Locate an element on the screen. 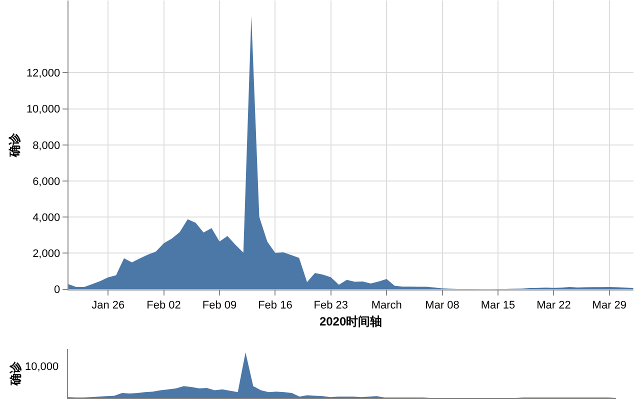  y-tick-label: 6,000 is located at coordinates (46, 182).